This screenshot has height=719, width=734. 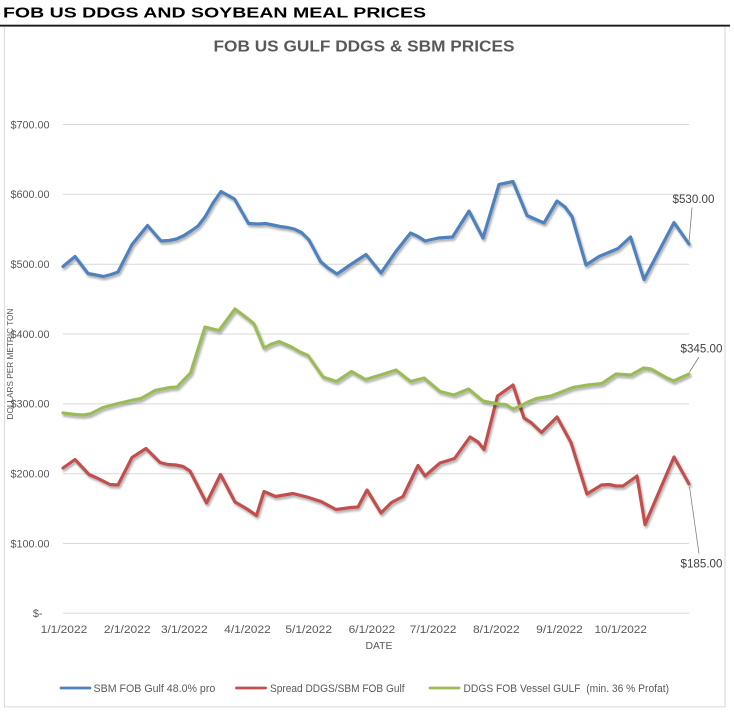 What do you see at coordinates (379, 646) in the screenshot?
I see `svg-text: DATE` at bounding box center [379, 646].